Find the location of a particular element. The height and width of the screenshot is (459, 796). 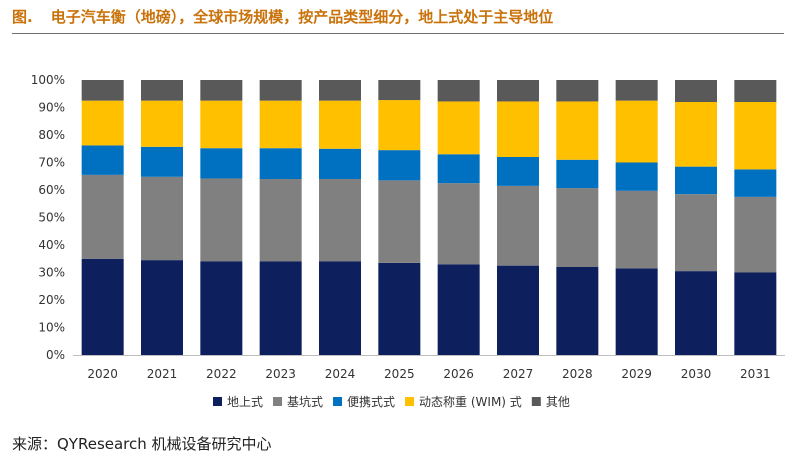

y-axis: 0% 10% 20% 30% 40% 50% 60% 70% 80% 90% 100% is located at coordinates (48, 217).